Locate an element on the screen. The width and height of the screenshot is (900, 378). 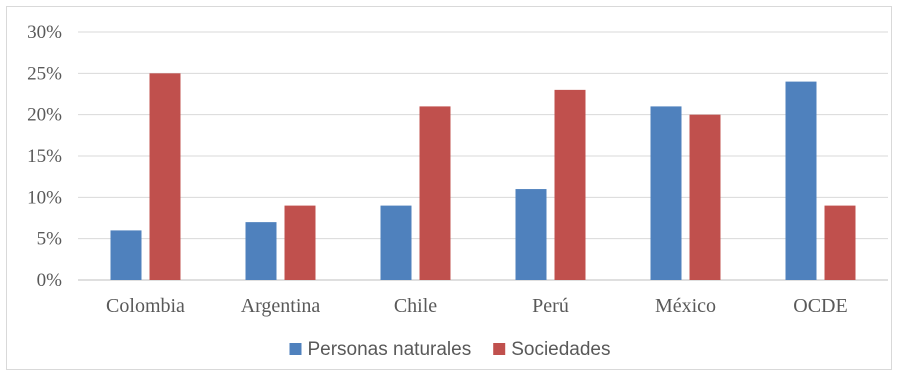
legend-label: Personas naturales is located at coordinates (389, 349).